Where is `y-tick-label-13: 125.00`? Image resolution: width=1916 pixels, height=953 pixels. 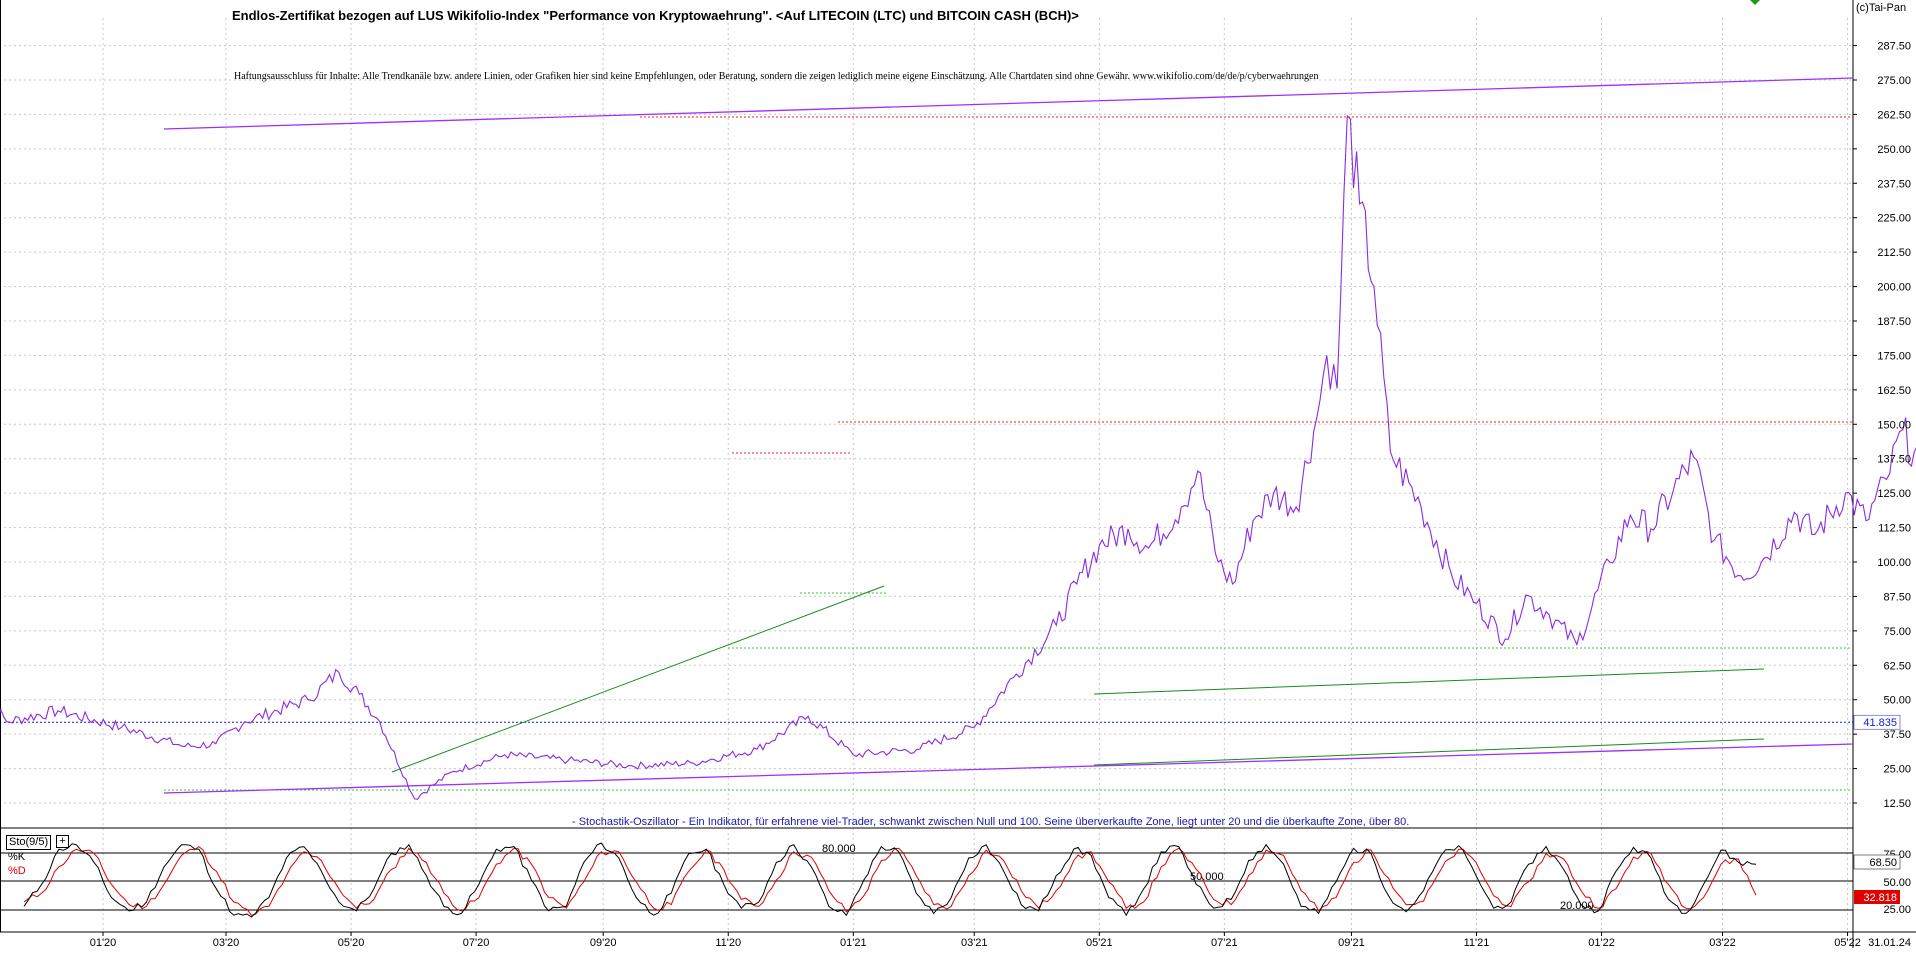 y-tick-label-13: 125.00 is located at coordinates (1894, 494).